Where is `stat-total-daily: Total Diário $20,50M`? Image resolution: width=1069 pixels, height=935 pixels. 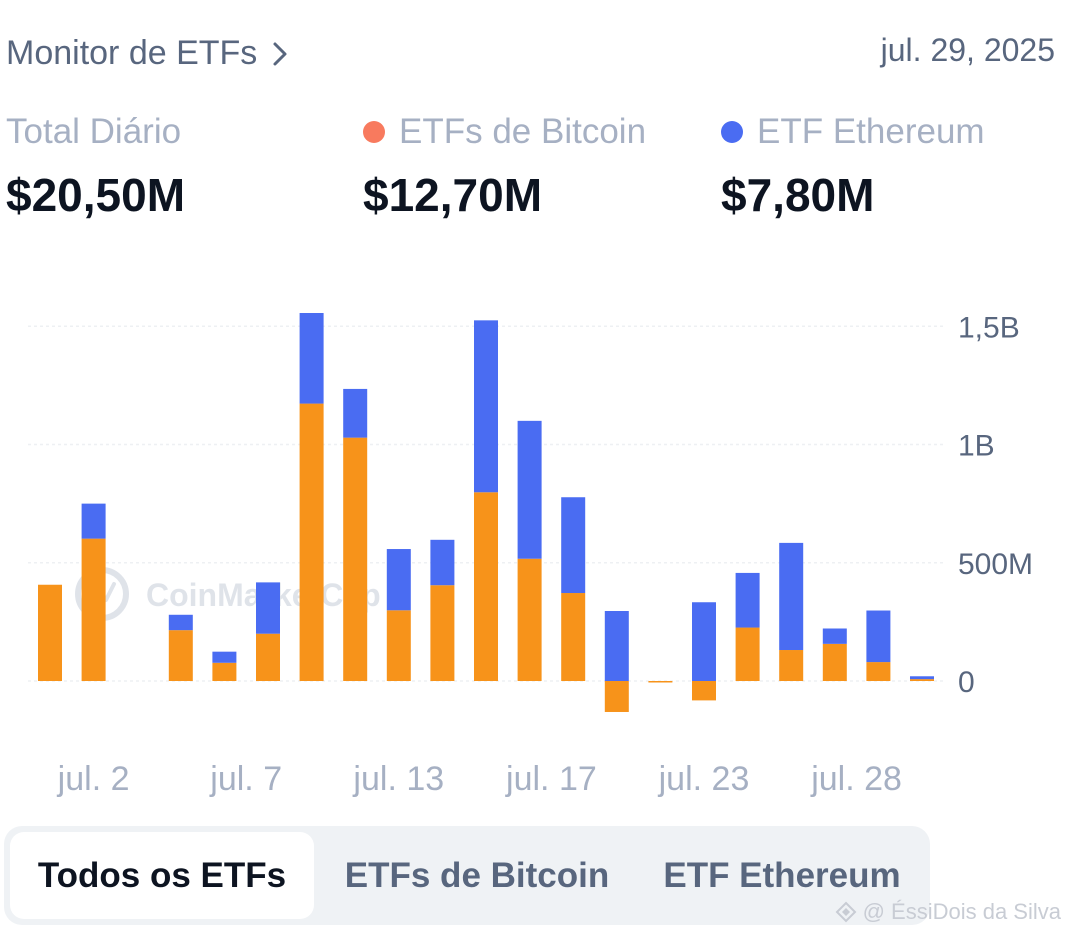 stat-total-daily: Total Diário $20,50M is located at coordinates (95, 166).